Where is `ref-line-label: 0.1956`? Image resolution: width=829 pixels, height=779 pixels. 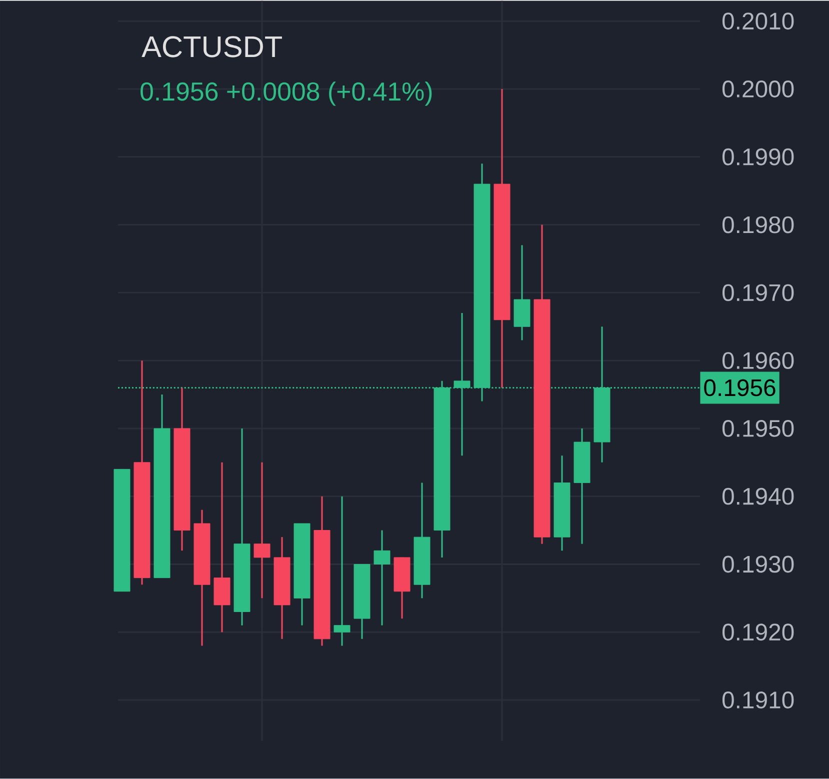 ref-line-label: 0.1956 is located at coordinates (740, 387).